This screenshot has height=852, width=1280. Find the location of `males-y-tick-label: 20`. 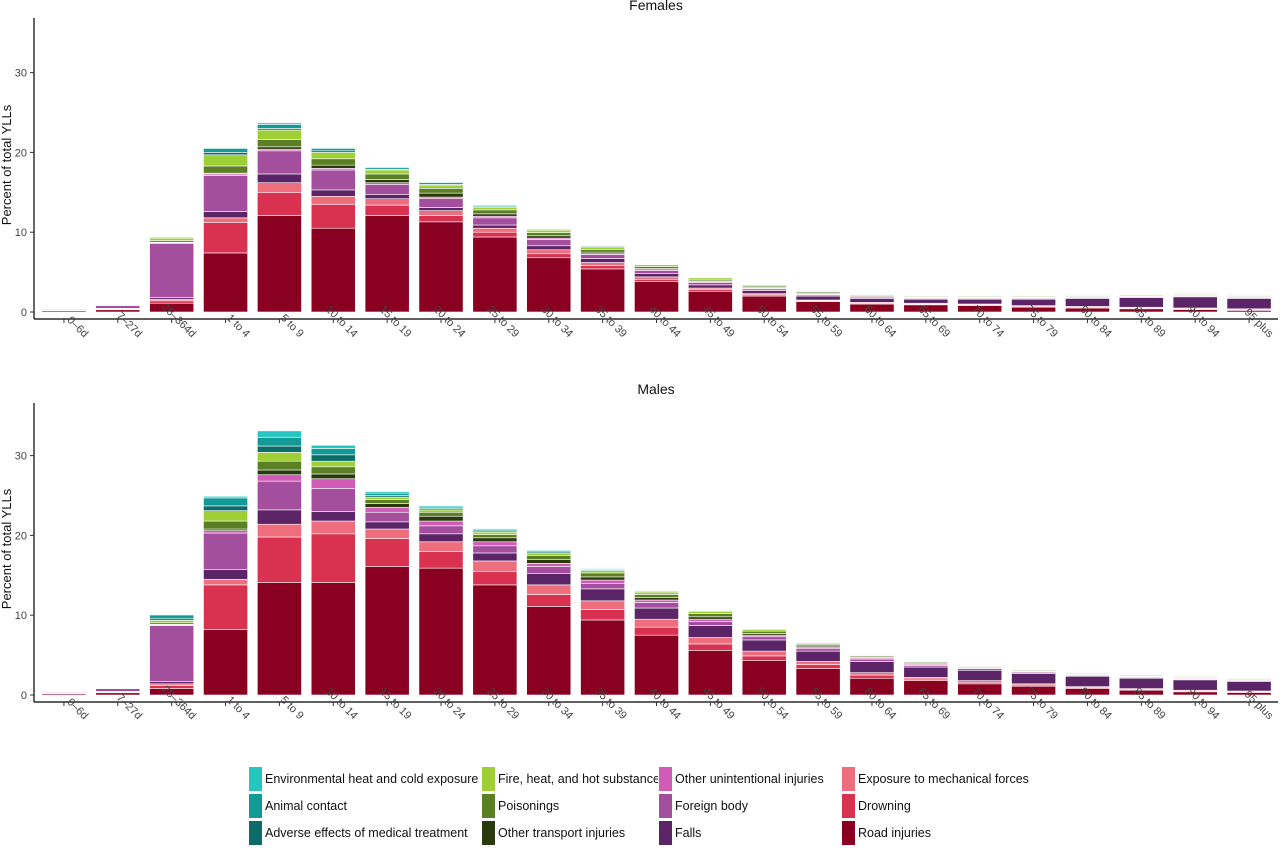

males-y-tick-label: 20 is located at coordinates (21, 536).